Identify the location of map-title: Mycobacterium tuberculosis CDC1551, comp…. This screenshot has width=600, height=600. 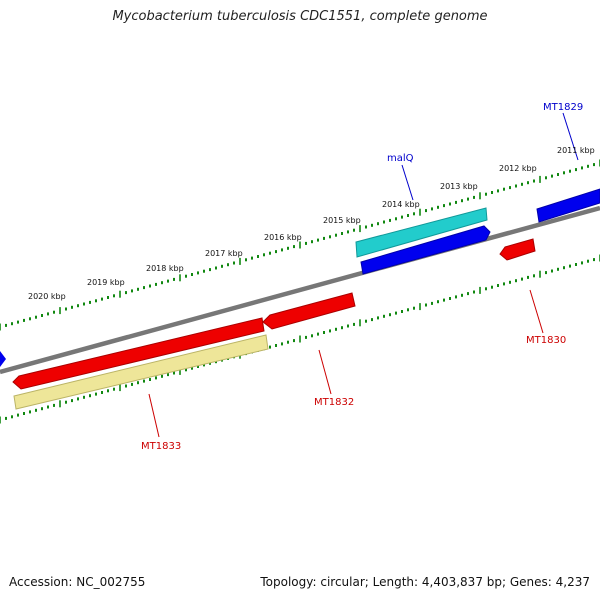
(300, 16).